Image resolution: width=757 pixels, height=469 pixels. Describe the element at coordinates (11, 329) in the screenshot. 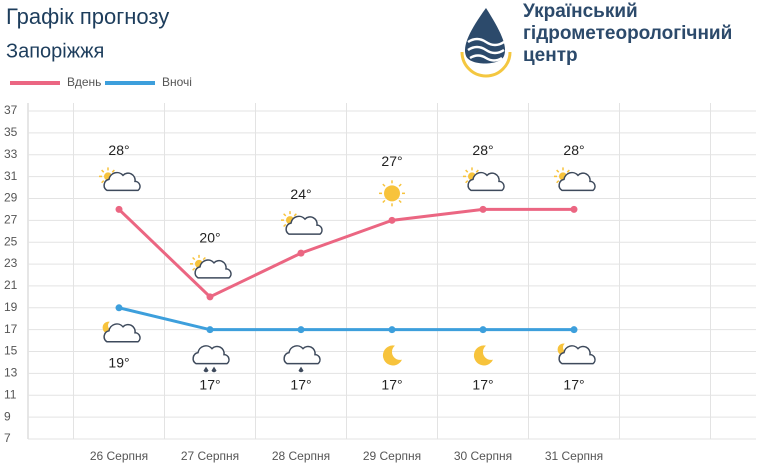

I see `y-tick-label: 17` at that location.